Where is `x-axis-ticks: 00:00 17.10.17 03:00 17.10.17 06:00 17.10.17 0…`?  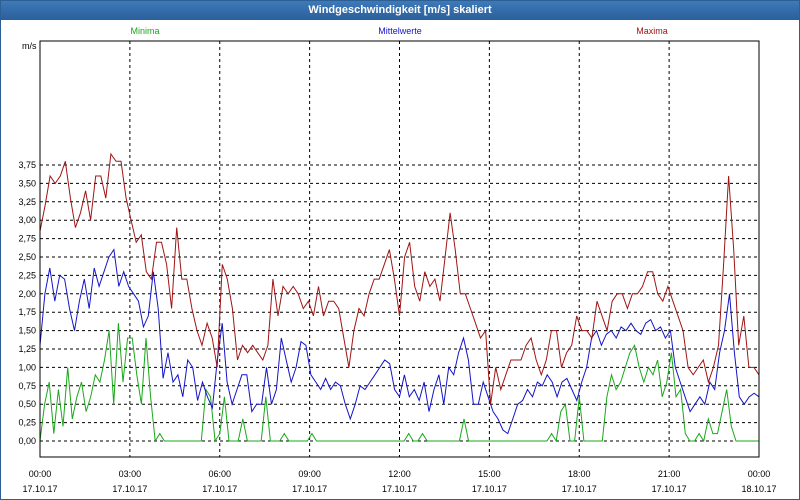 x-axis-ticks: 00:00 17.10.17 03:00 17.10.17 06:00 17.10.17 0… is located at coordinates (399, 481).